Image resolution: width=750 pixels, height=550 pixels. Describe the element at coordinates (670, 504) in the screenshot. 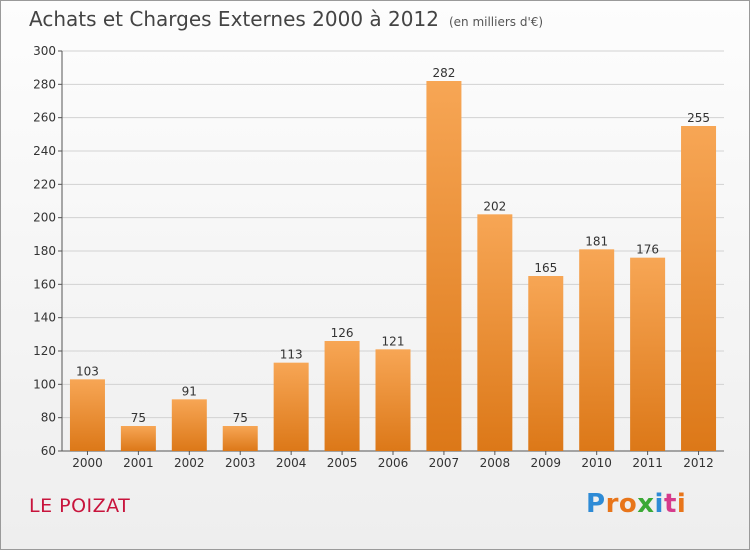

I see `brand-letter: t` at that location.